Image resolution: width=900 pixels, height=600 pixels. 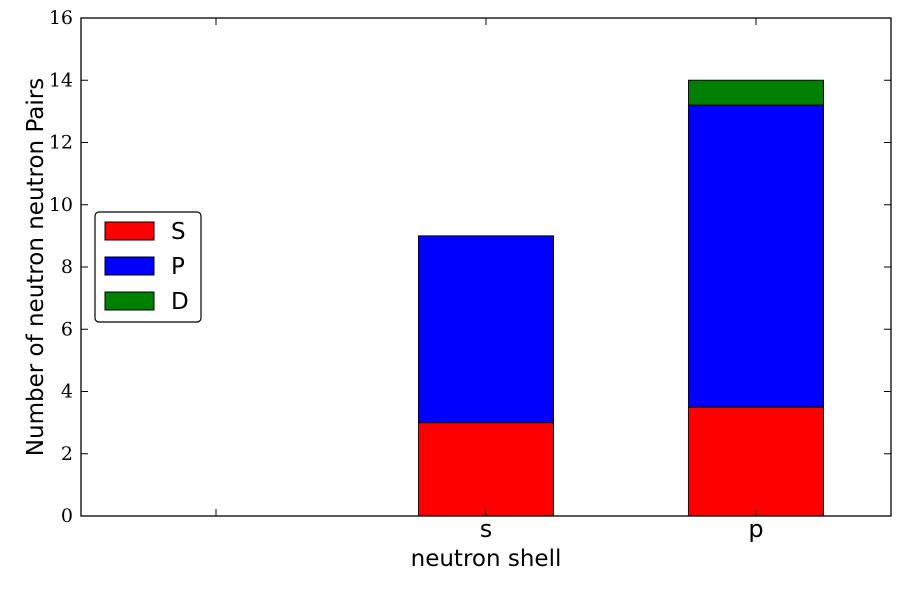 What do you see at coordinates (129, 266) in the screenshot?
I see `legend-swatch-P` at bounding box center [129, 266].